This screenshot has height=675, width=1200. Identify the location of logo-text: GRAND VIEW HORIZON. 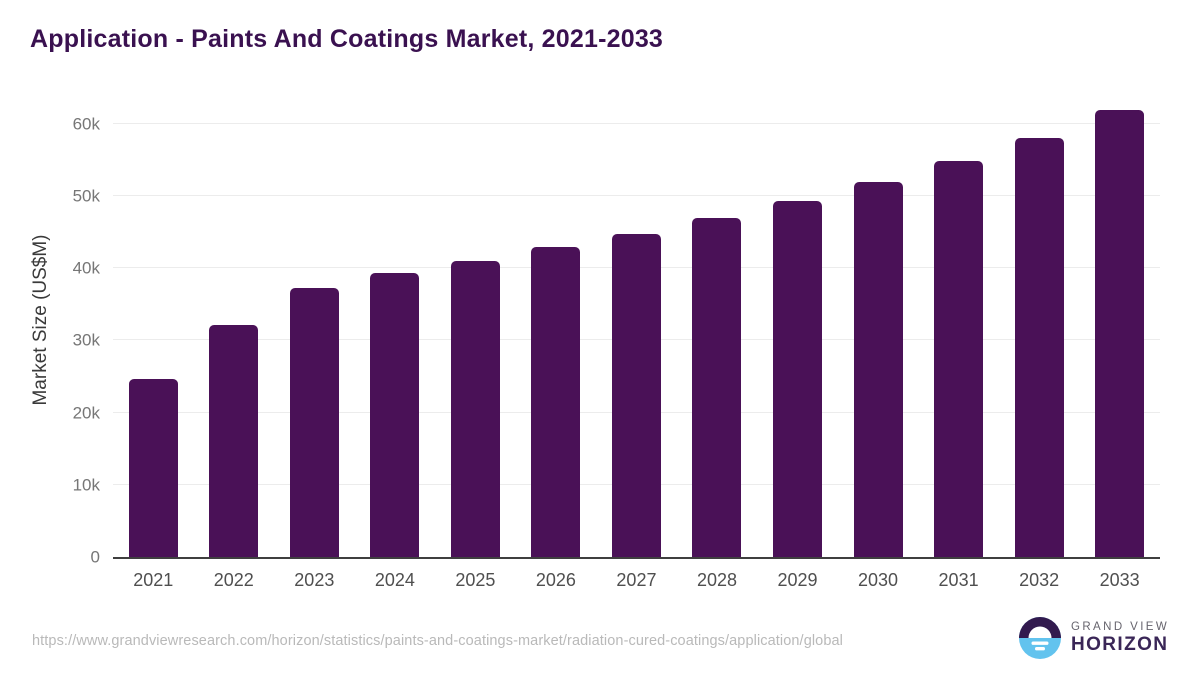
(1120, 637).